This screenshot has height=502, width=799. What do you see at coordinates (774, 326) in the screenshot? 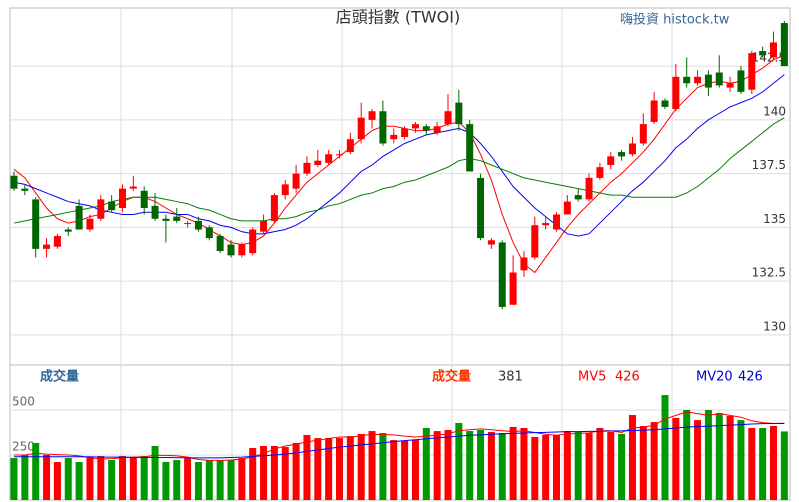
I see `y-tick-label: 130` at bounding box center [774, 326].